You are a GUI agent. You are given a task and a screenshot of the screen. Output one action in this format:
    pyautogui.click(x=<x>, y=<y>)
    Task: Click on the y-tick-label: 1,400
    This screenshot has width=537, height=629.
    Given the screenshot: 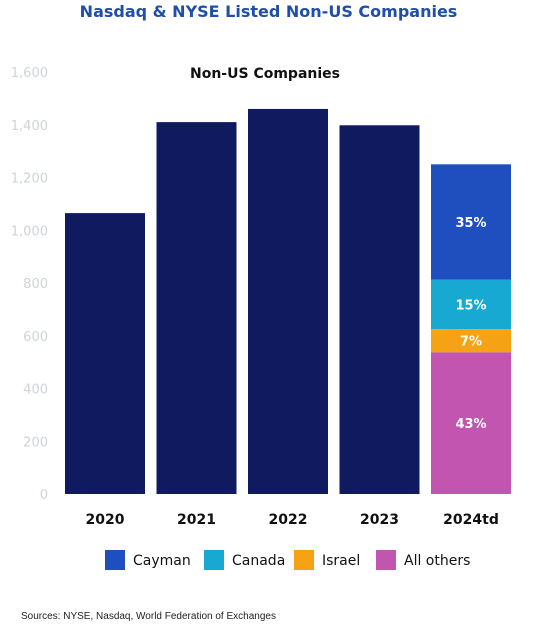 What is the action you would take?
    pyautogui.click(x=29, y=126)
    